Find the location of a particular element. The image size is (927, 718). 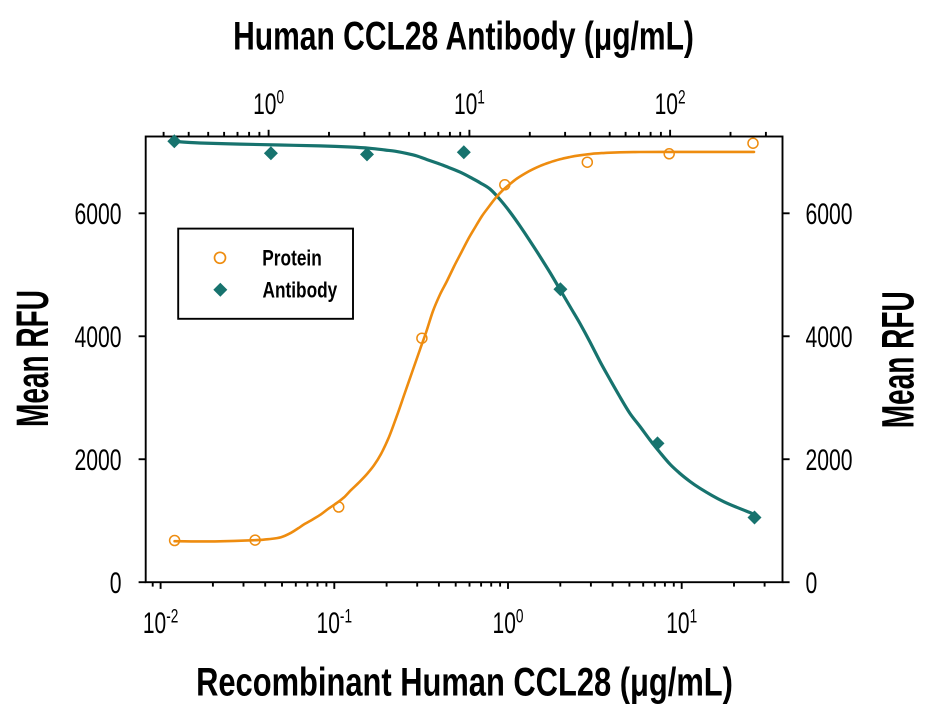

svg-text:Recombinant Human CCL28 (μg/mL: Recombinant Human CCL28 (μg/mL) is located at coordinates (464, 681).